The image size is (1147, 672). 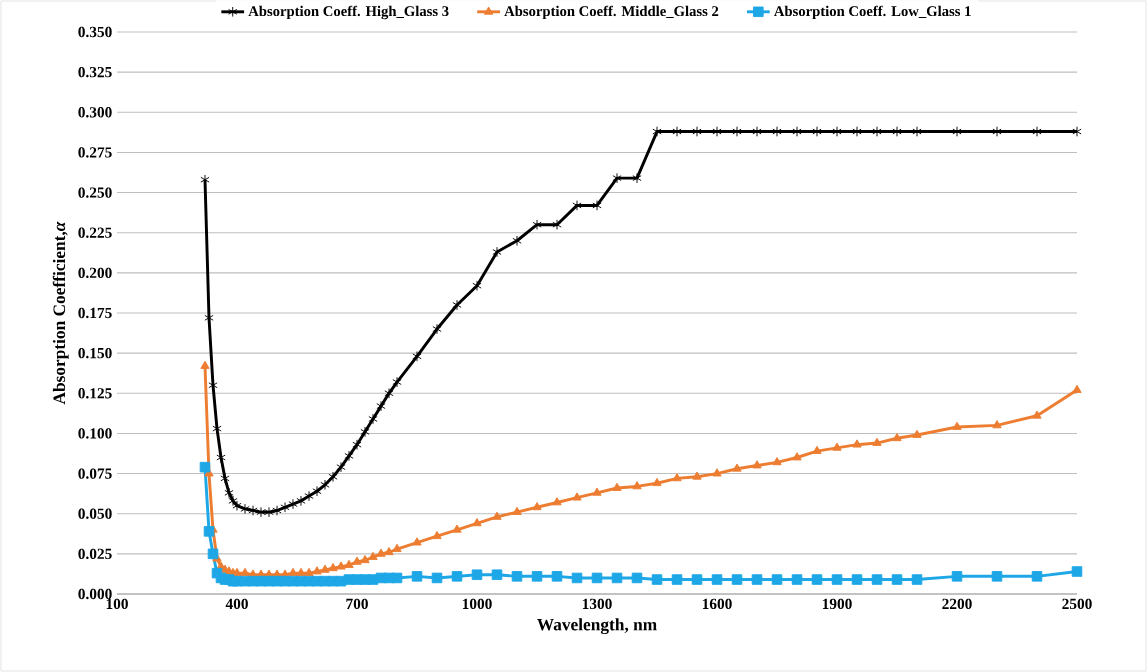 I want to click on y-tick-label: 0.250, so click(x=95, y=192).